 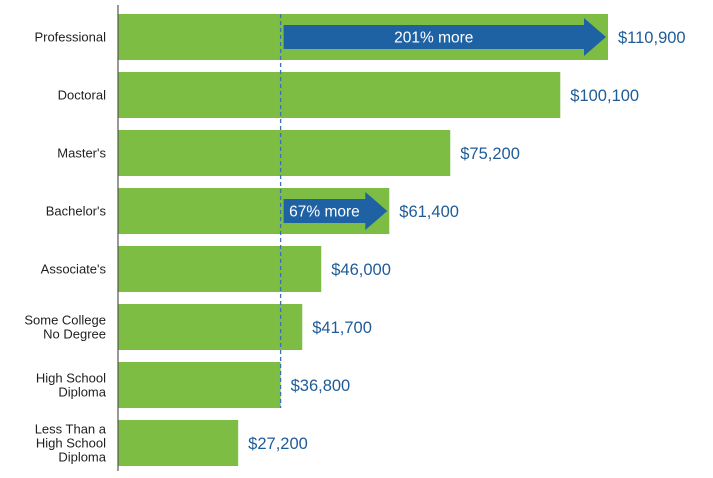 I want to click on value-label-3: $61,400, so click(x=429, y=212).